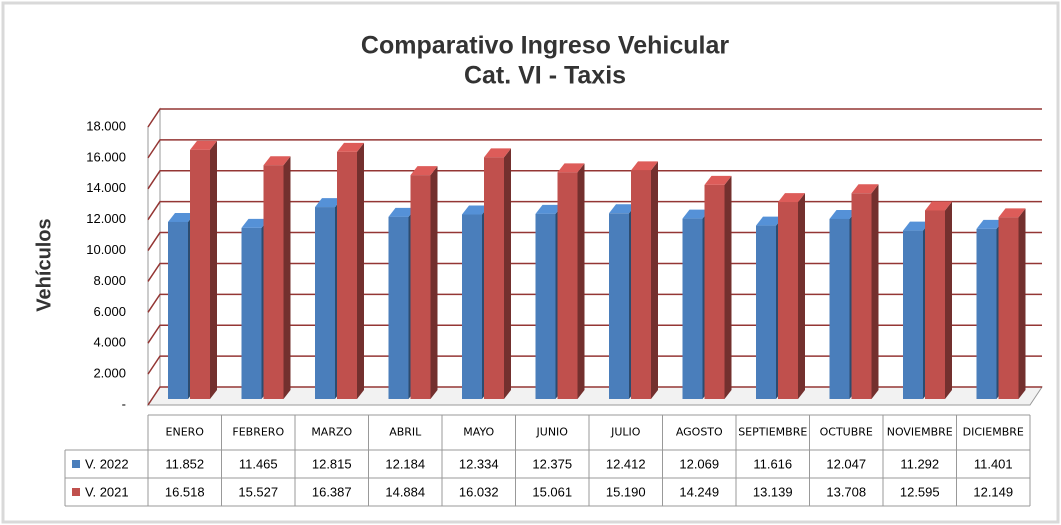  Describe the element at coordinates (154, 257) in the screenshot. I see `back-wall` at that location.